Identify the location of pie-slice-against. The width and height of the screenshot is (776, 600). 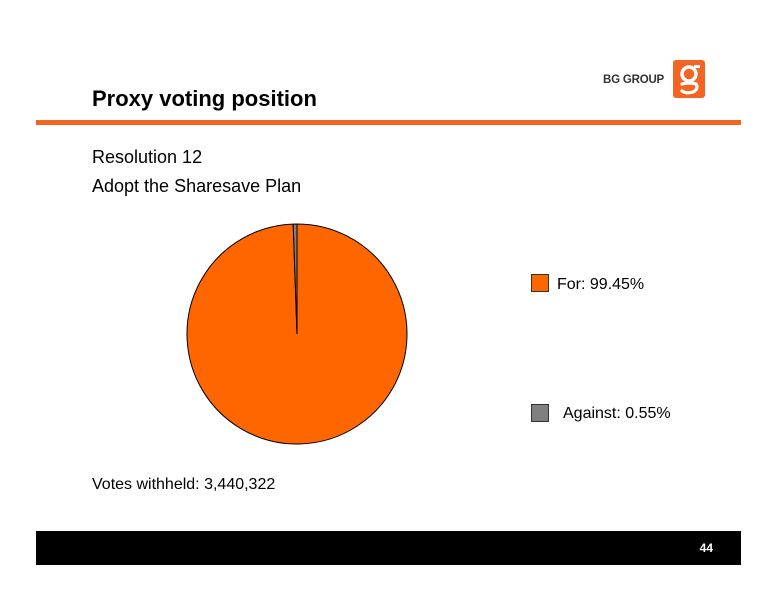
(295, 279).